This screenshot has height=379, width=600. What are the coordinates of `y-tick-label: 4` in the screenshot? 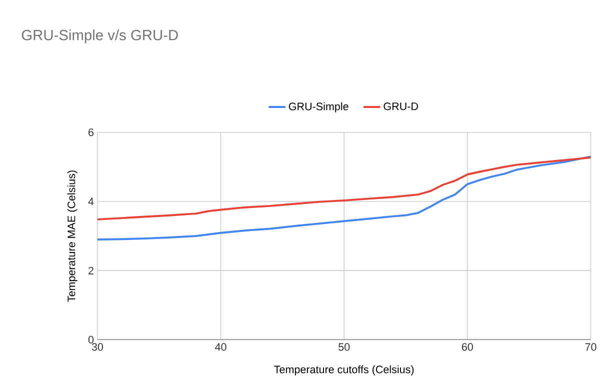 It's located at (91, 202).